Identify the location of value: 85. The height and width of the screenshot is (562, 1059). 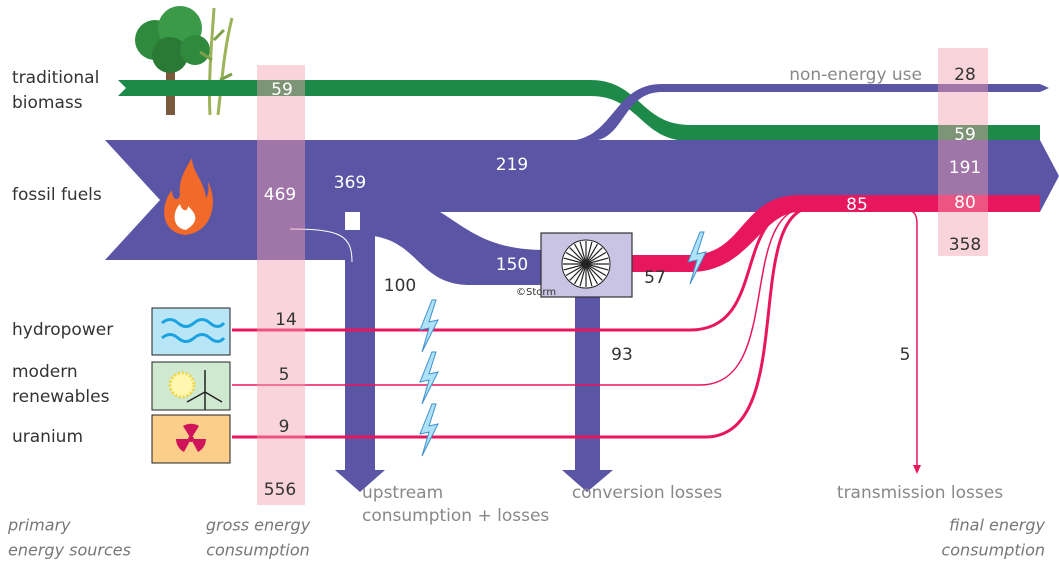
(857, 205).